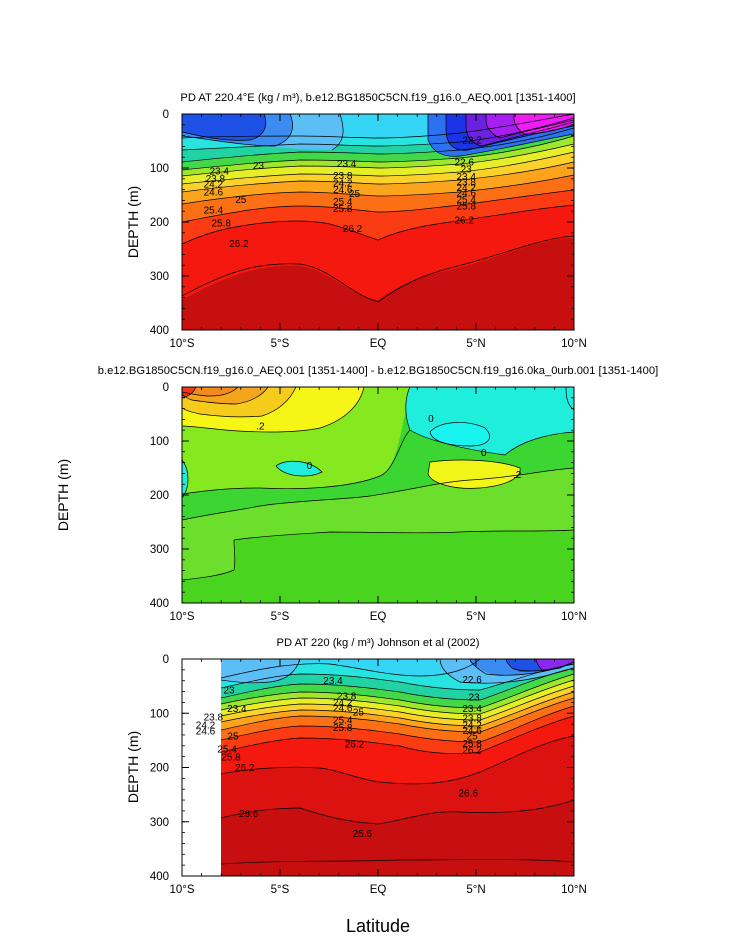  What do you see at coordinates (63, 495) in the screenshot?
I see `y-axis-label-shared: DEPTH (m)` at bounding box center [63, 495].